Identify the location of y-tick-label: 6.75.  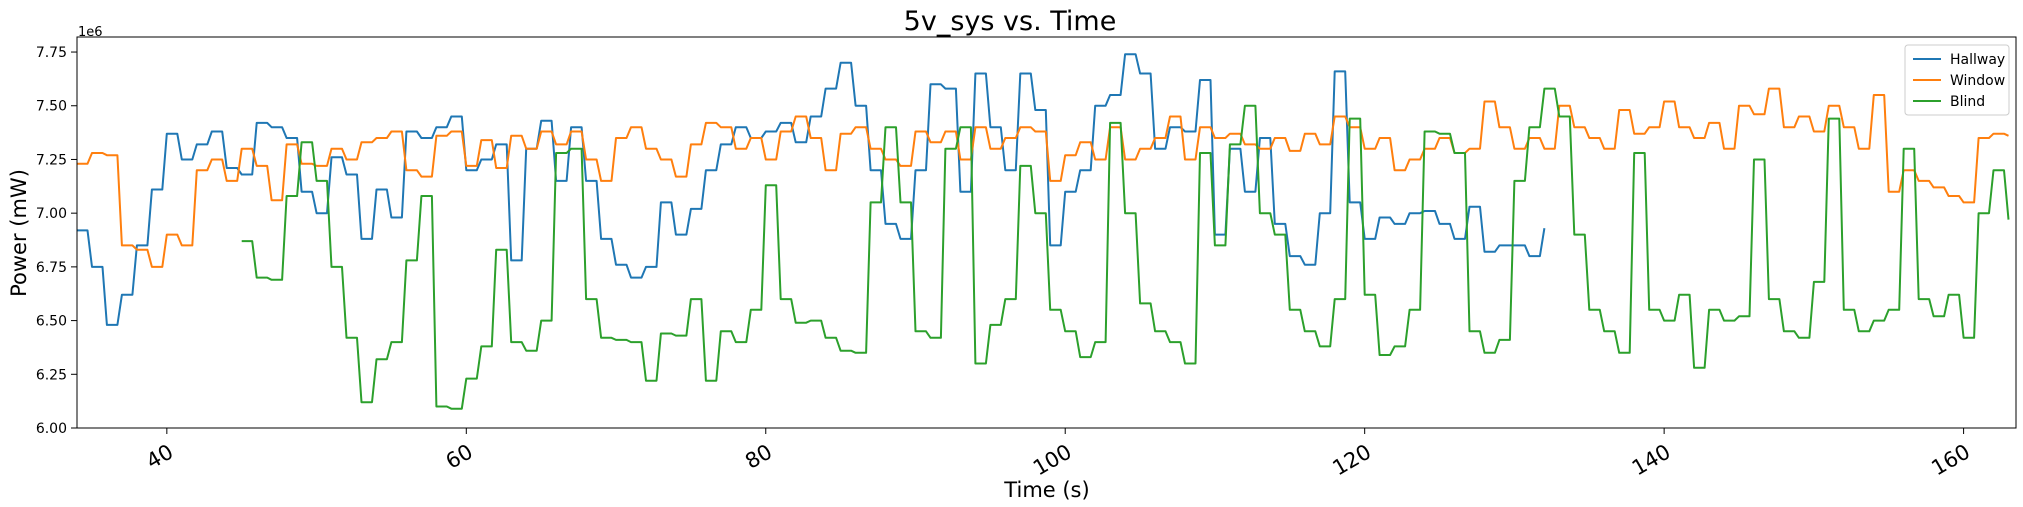
(51, 268).